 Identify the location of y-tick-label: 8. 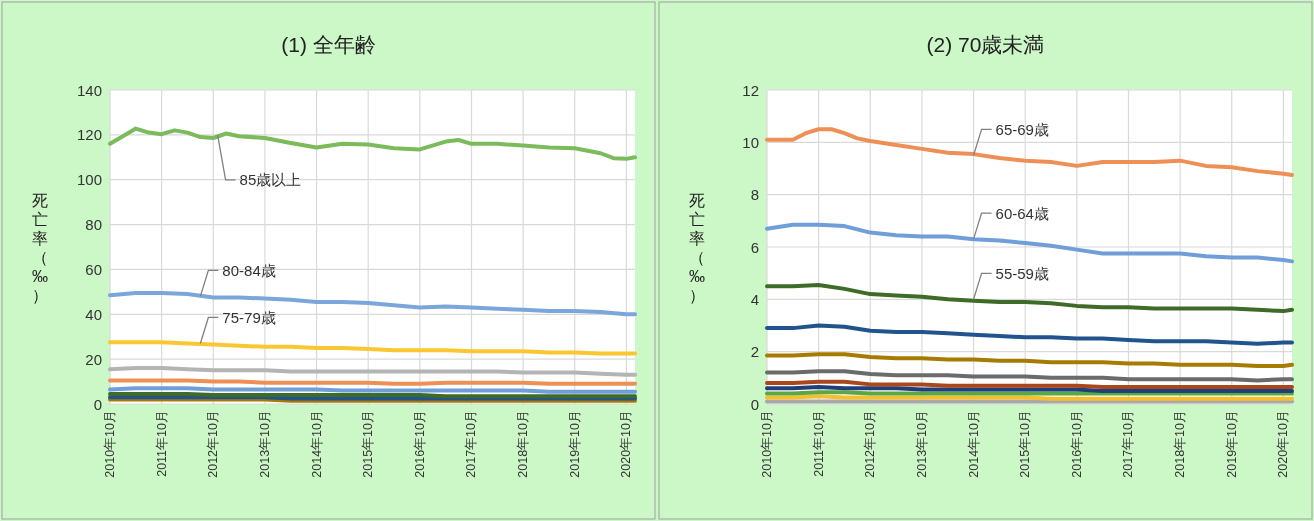
(754, 195).